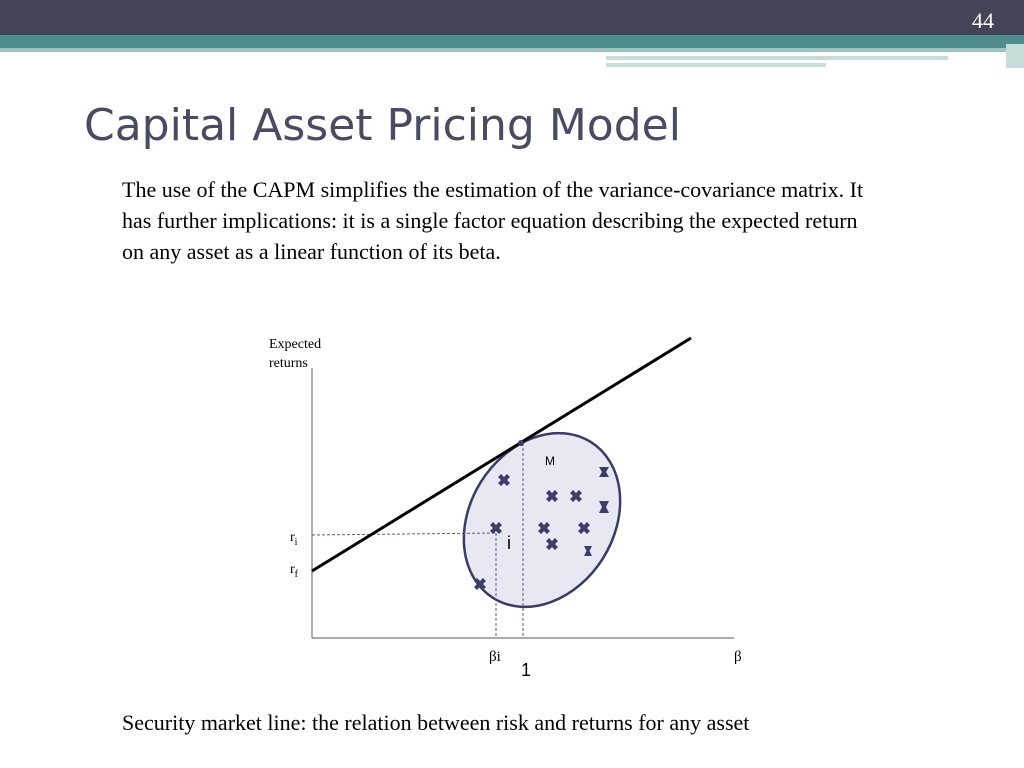 The height and width of the screenshot is (768, 1024). What do you see at coordinates (382, 125) in the screenshot?
I see `slide-title: Capital Asset Pricing Model` at bounding box center [382, 125].